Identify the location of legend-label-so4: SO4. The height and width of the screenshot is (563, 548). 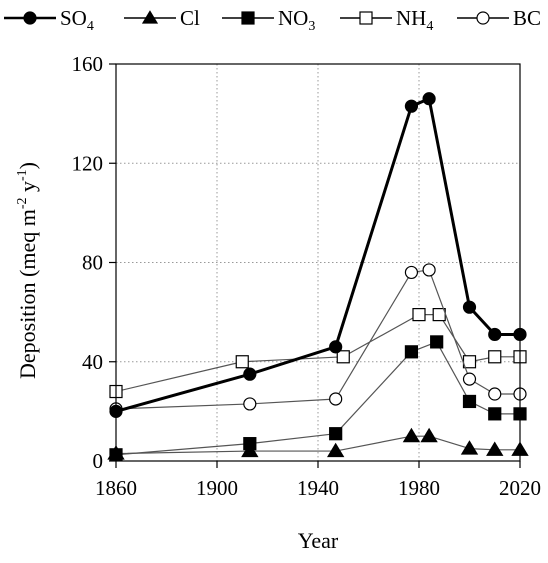
(77, 20).